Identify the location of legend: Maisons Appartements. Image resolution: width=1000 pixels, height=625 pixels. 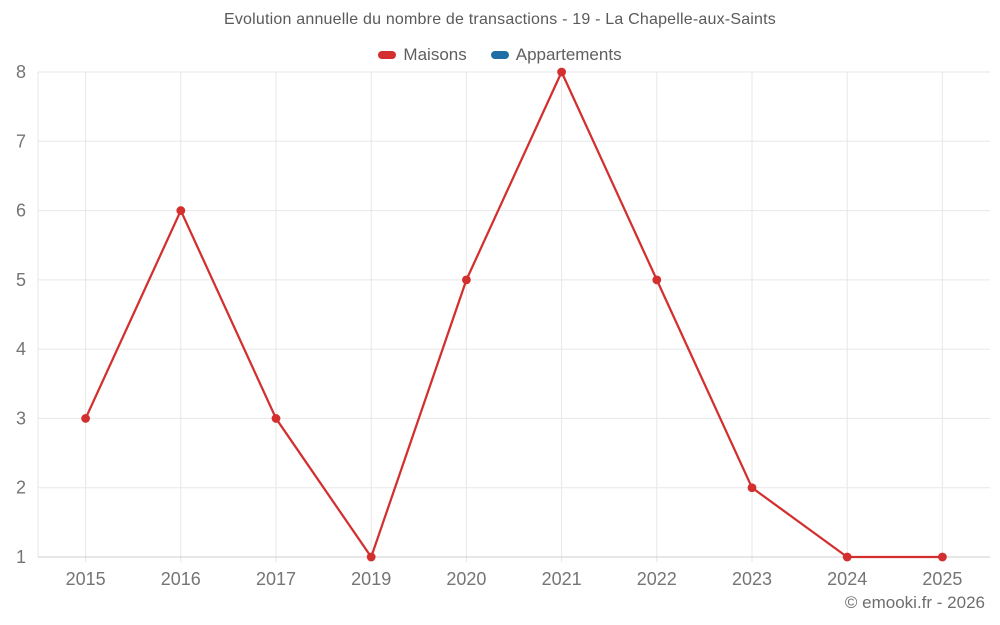
(500, 55).